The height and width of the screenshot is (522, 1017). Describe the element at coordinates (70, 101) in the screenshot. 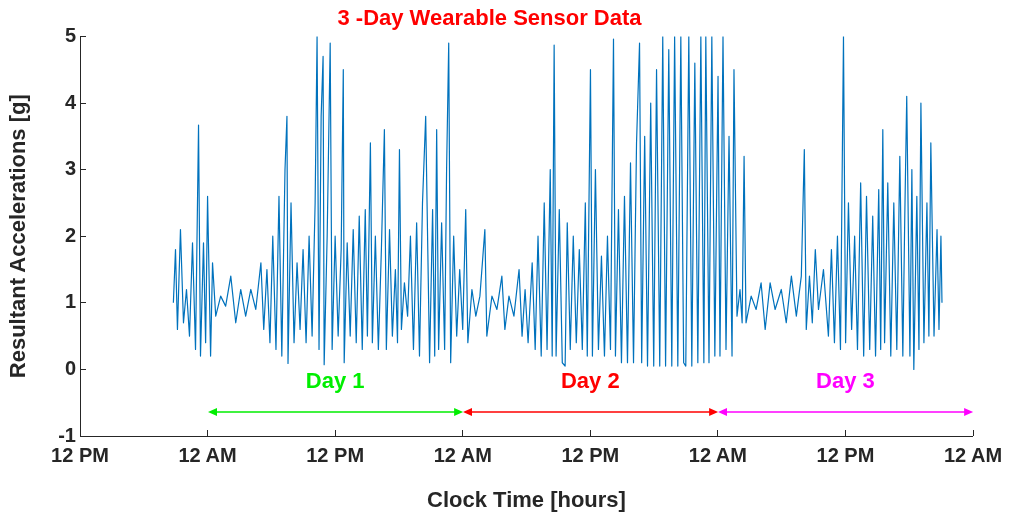

I see `y-tick-label: 4` at that location.